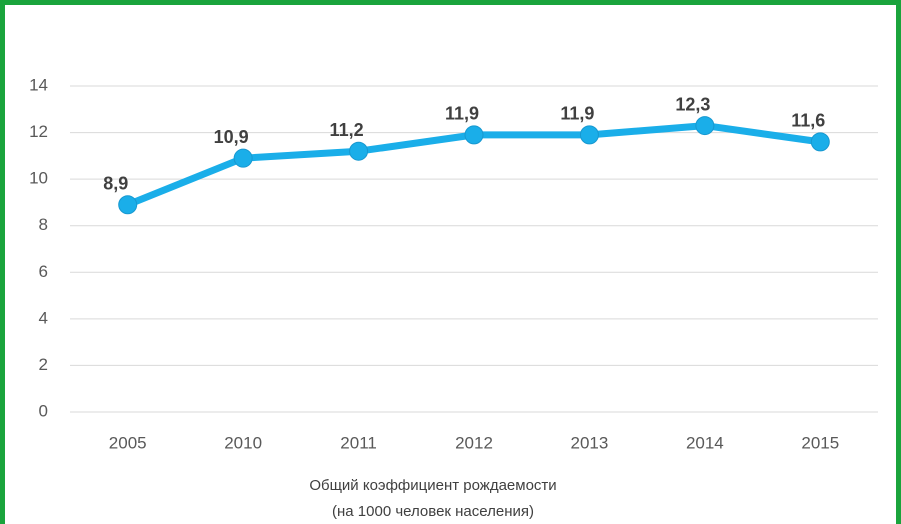 The width and height of the screenshot is (901, 524). Describe the element at coordinates (231, 137) in the screenshot. I see `data-label: 10,9` at that location.